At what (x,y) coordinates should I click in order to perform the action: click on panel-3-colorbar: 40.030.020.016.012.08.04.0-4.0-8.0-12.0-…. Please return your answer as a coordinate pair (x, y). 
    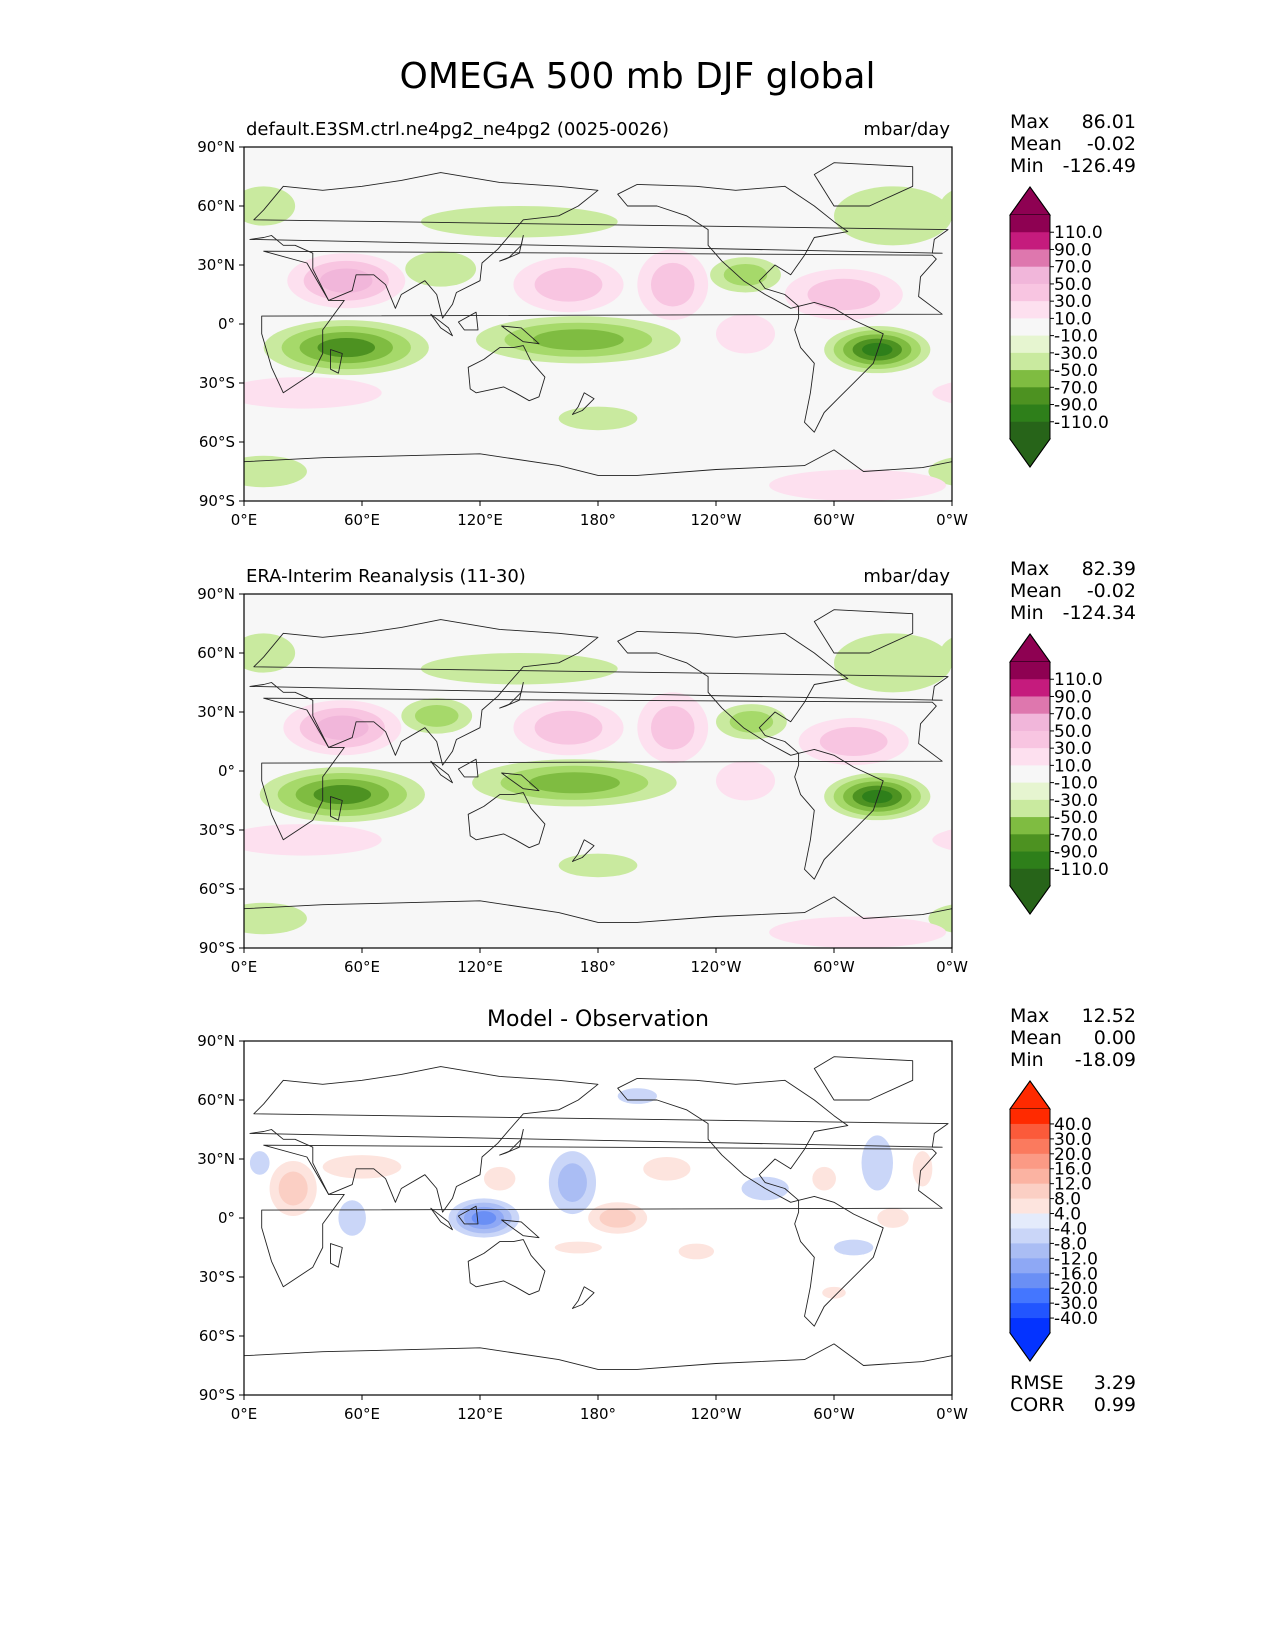
    Looking at the image, I should click on (1053, 1221).